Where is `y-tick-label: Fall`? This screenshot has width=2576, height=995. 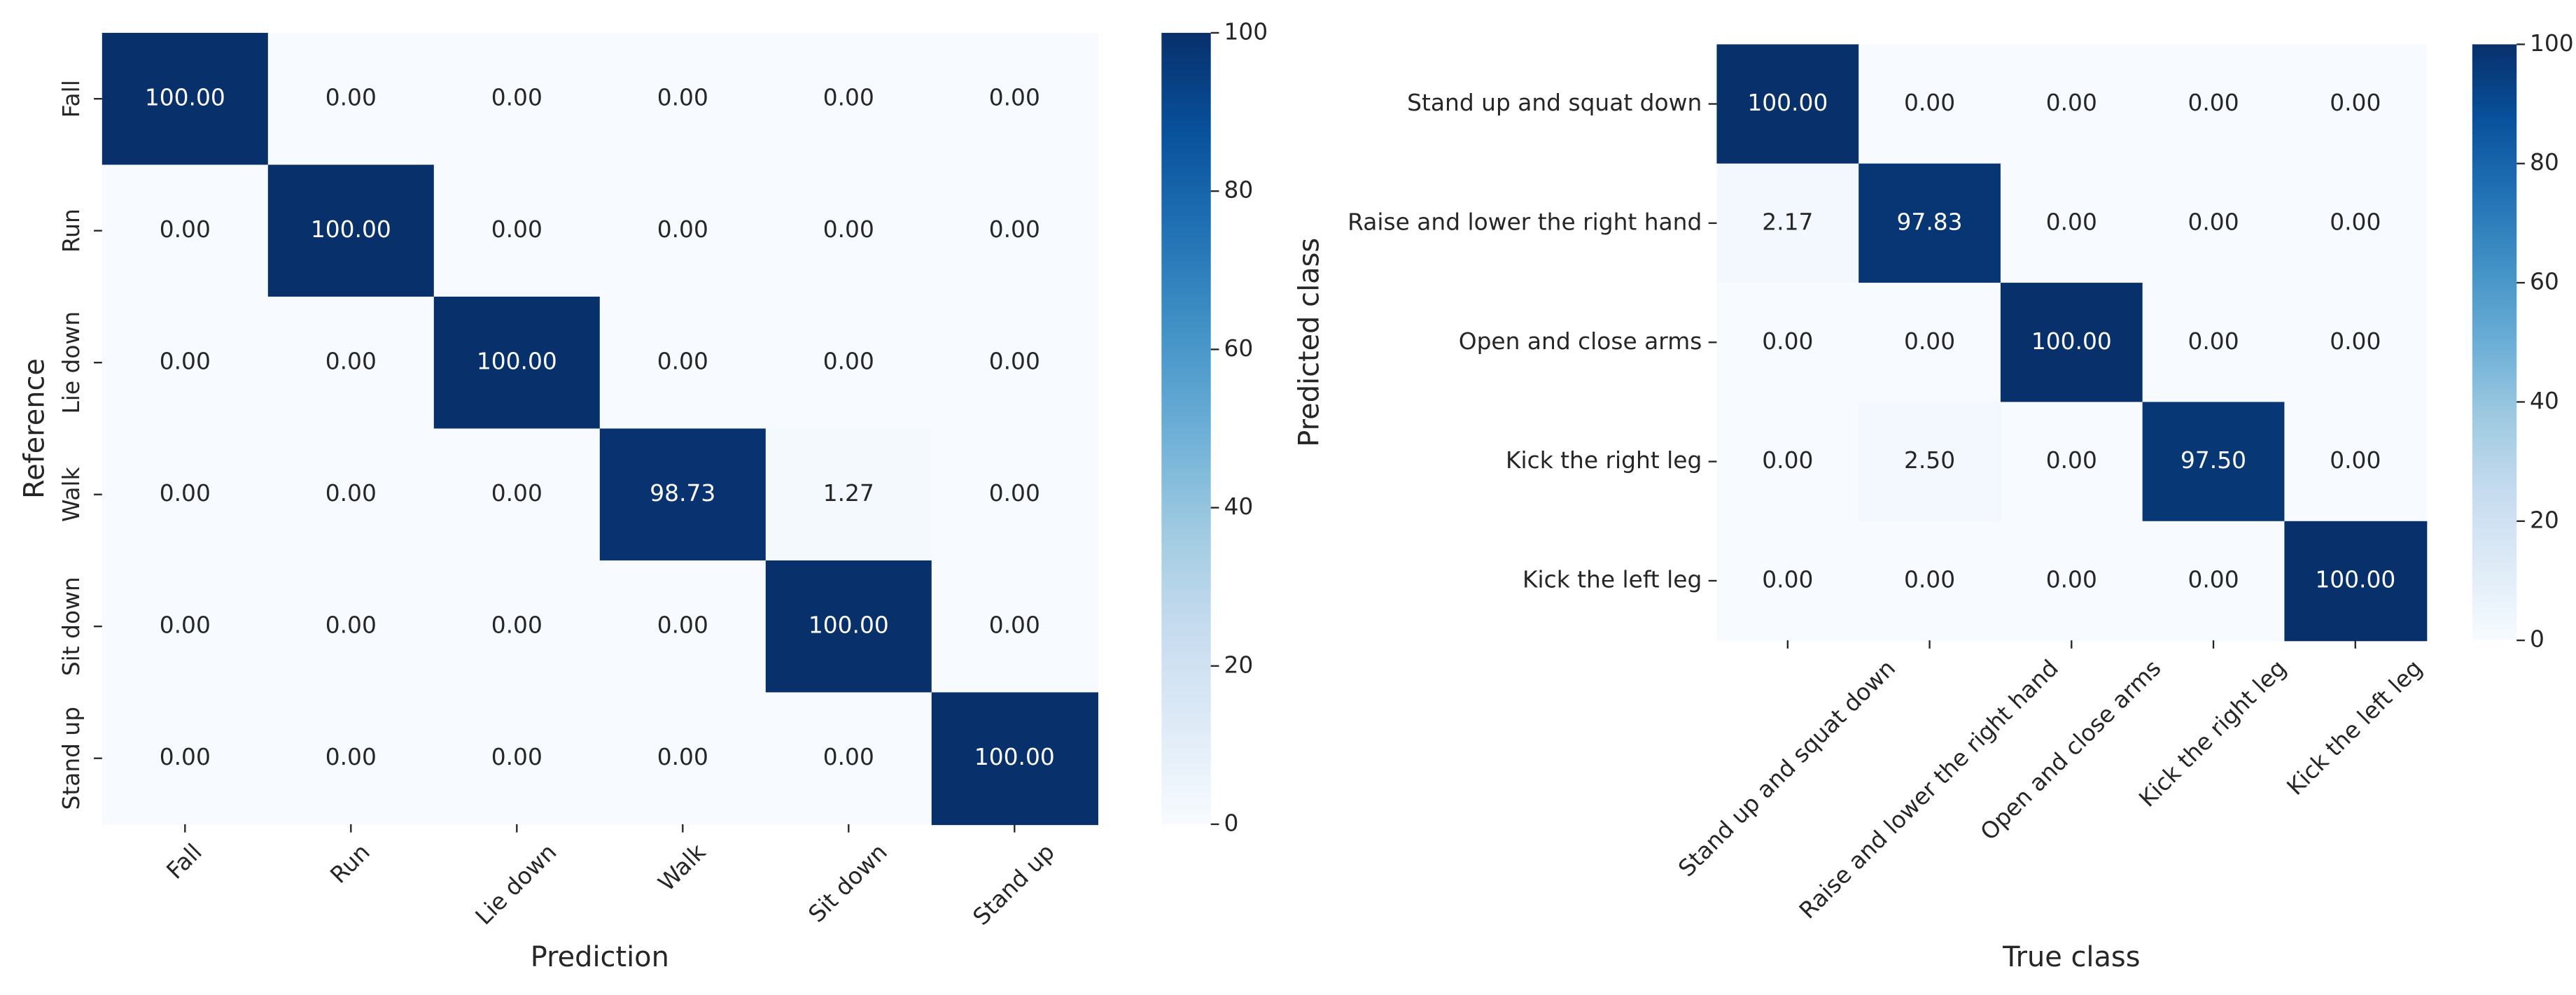
y-tick-label: Fall is located at coordinates (71, 99).